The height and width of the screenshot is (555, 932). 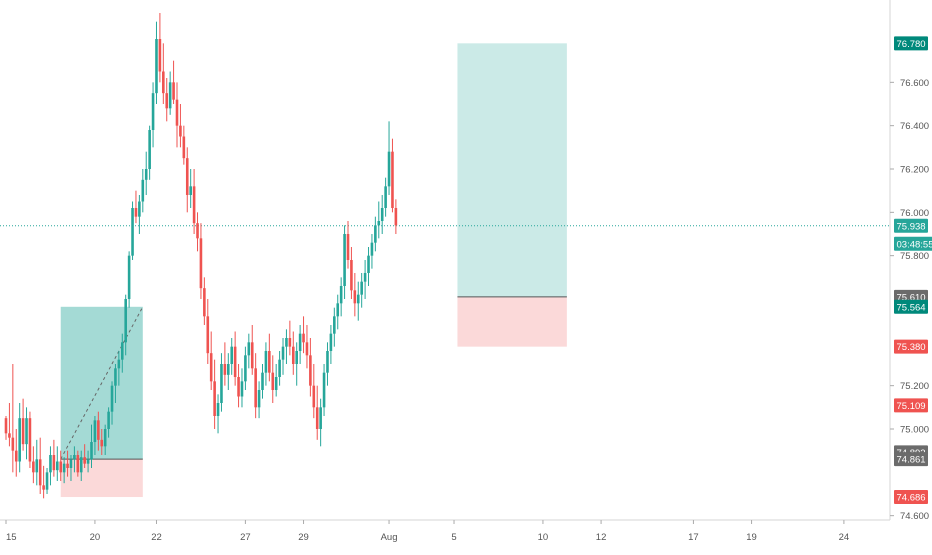 I want to click on x-tick-label: 5, so click(x=453, y=537).